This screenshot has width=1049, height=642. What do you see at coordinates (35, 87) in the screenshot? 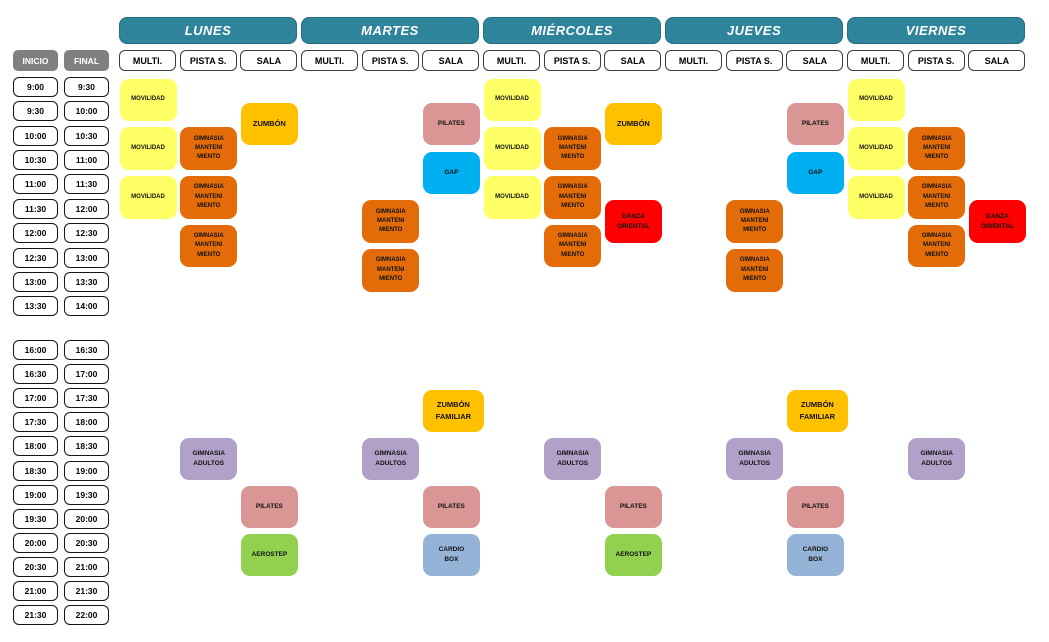
I see `time-cell-inicio: 9:00` at bounding box center [35, 87].